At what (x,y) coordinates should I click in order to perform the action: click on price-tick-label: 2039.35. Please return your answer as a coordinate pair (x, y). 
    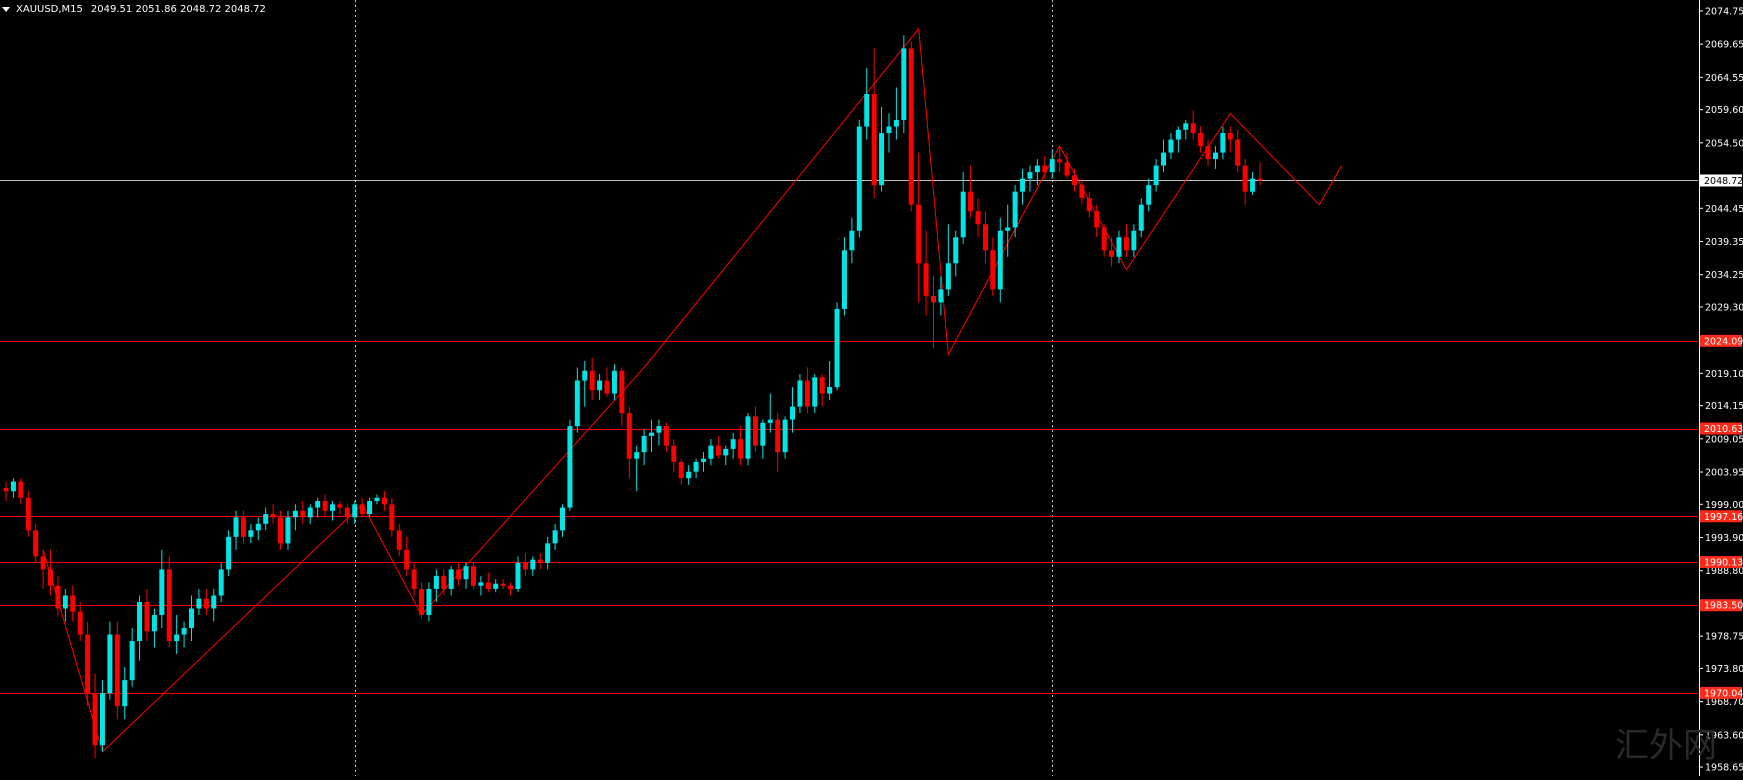
    Looking at the image, I should click on (1724, 242).